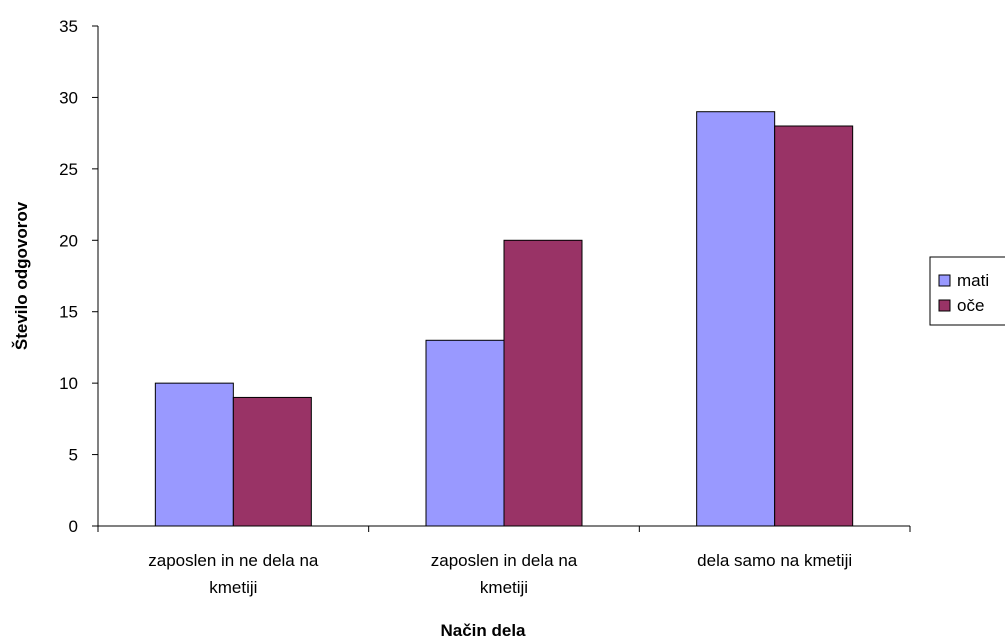 The height and width of the screenshot is (642, 1005). I want to click on x-axis-ticks, so click(504, 529).